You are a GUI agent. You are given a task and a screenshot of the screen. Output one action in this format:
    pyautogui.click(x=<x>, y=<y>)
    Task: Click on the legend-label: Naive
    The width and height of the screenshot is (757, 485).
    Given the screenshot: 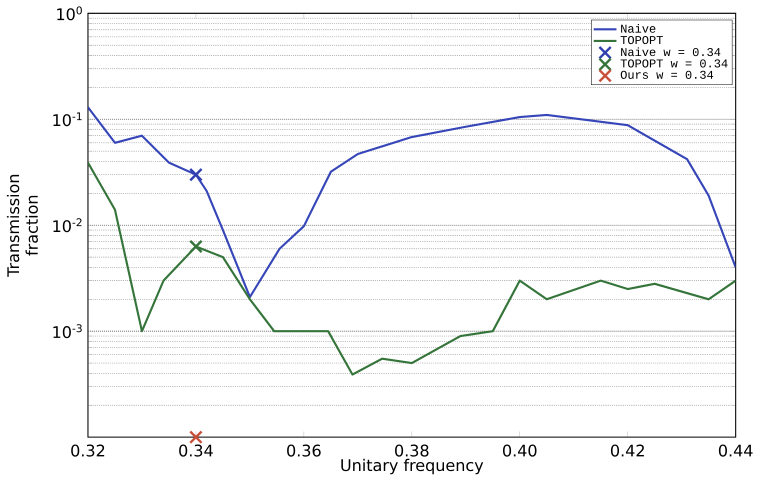 What is the action you would take?
    pyautogui.click(x=638, y=28)
    